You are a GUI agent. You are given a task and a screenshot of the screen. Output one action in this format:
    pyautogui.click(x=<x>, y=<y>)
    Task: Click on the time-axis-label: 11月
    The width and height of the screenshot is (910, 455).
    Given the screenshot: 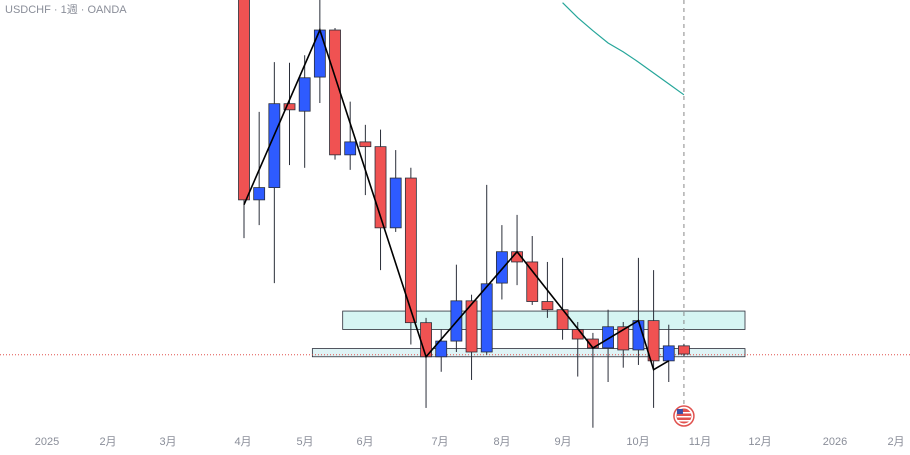 What is the action you would take?
    pyautogui.click(x=700, y=442)
    